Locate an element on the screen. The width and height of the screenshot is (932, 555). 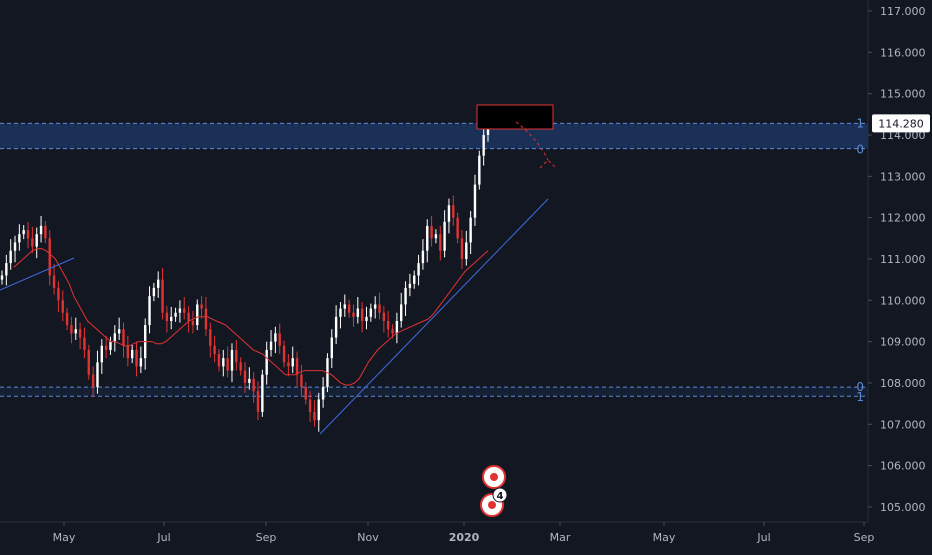
price-tick-label: 112.000 is located at coordinates (903, 218).